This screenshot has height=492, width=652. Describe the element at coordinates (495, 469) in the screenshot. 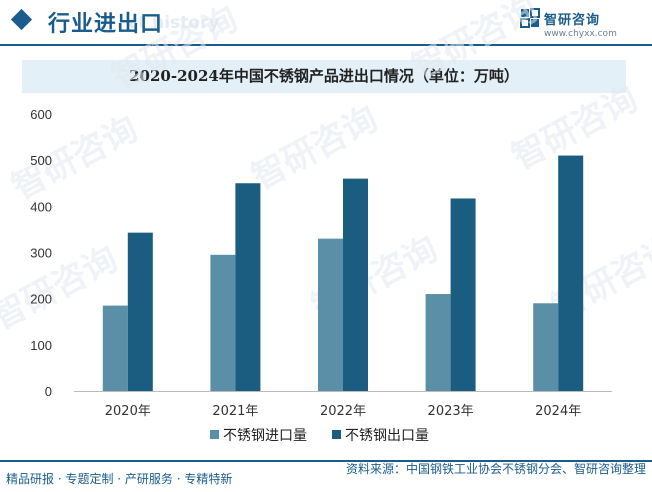

I see `data-source: 资料来源：中国钢铁工业协会不锈钢分会、智研咨询整理` at that location.